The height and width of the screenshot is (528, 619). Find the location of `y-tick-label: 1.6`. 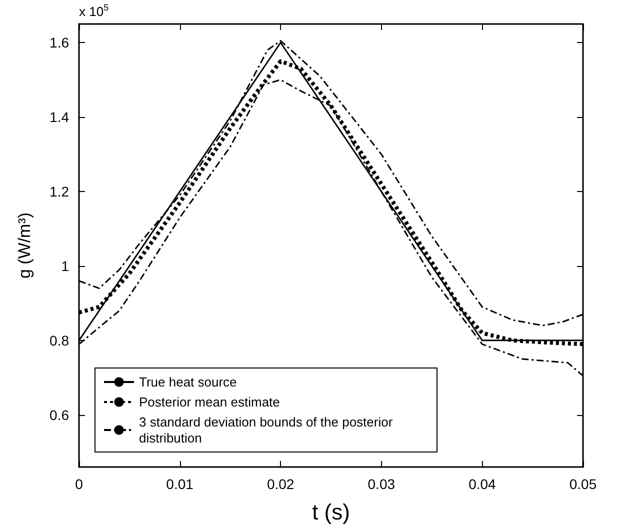

y-tick-label: 1.6 is located at coordinates (60, 42).